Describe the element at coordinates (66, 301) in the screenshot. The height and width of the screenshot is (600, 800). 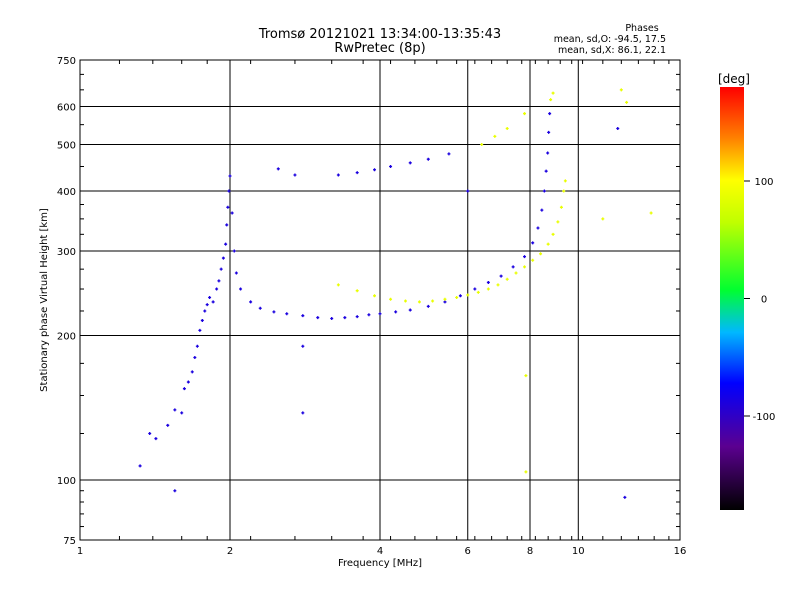
I see `y-tick-labels: 75 100 200 300 400 500 600 750` at that location.